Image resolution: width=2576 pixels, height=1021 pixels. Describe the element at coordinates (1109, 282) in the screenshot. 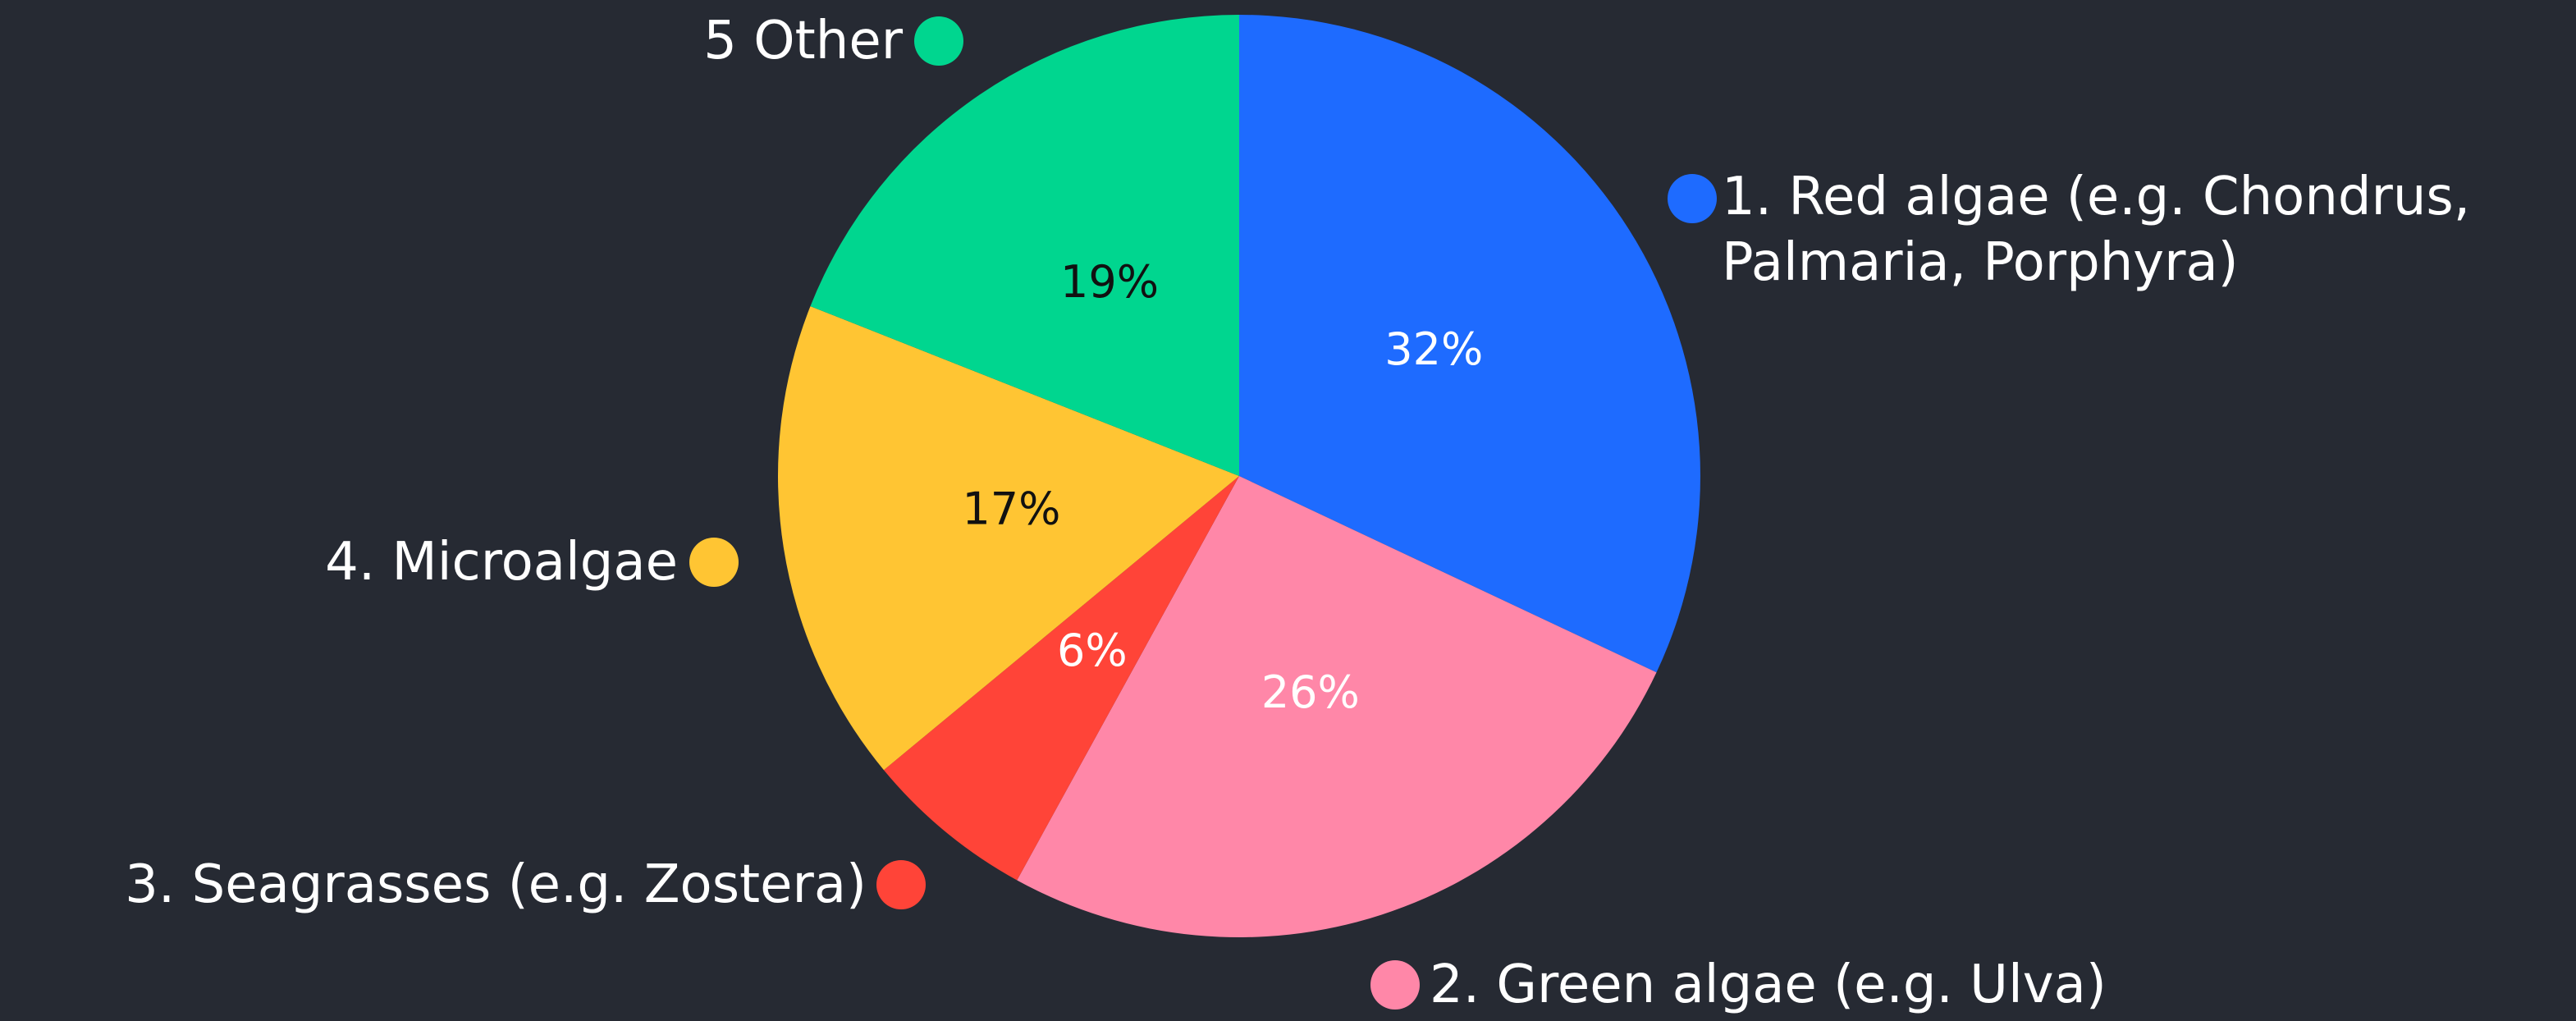

I see `slice-label: 19%` at that location.